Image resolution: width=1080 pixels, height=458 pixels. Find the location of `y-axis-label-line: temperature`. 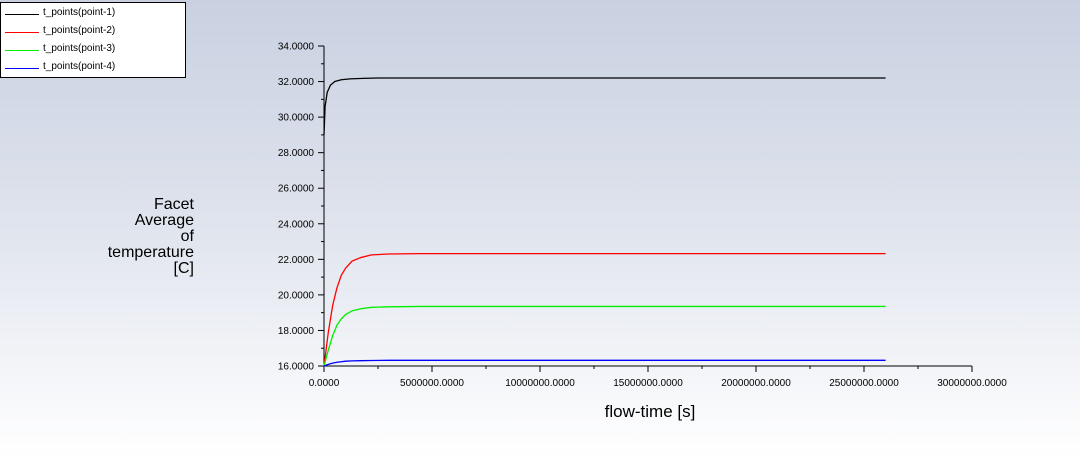

y-axis-label-line: temperature is located at coordinates (150, 252).